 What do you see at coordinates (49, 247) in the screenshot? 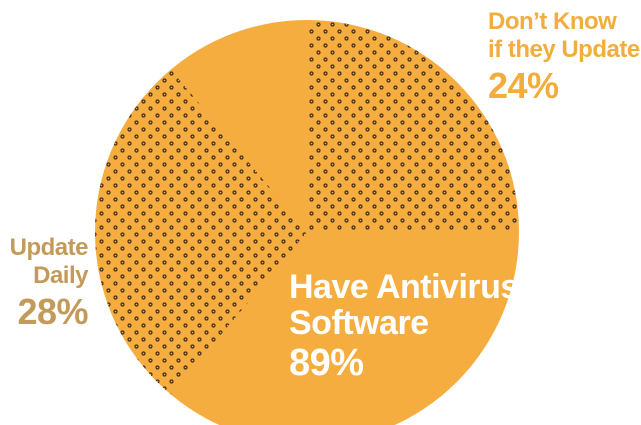
I see `label-update-daily-line1: Update` at bounding box center [49, 247].